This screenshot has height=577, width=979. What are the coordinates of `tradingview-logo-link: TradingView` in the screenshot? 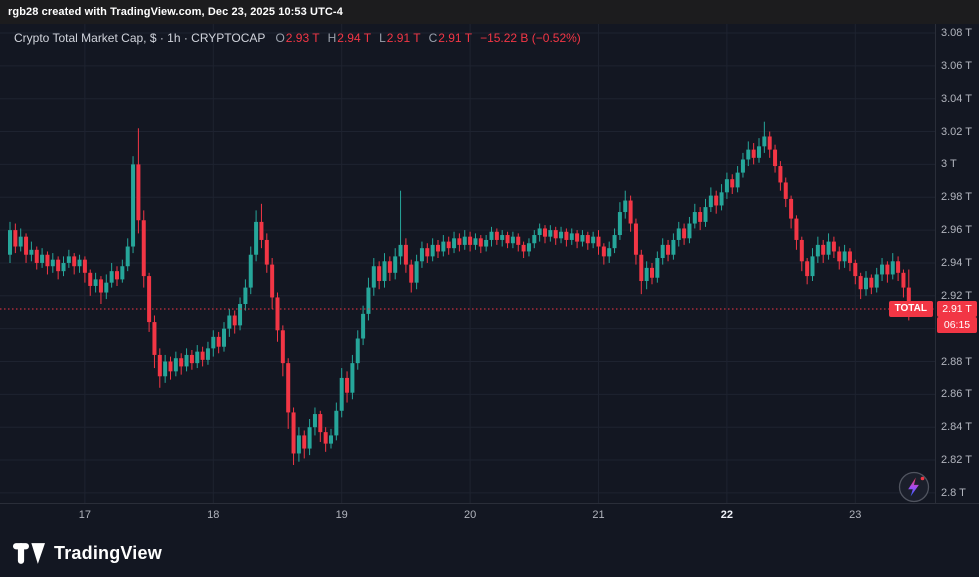 It's located at (81, 553).